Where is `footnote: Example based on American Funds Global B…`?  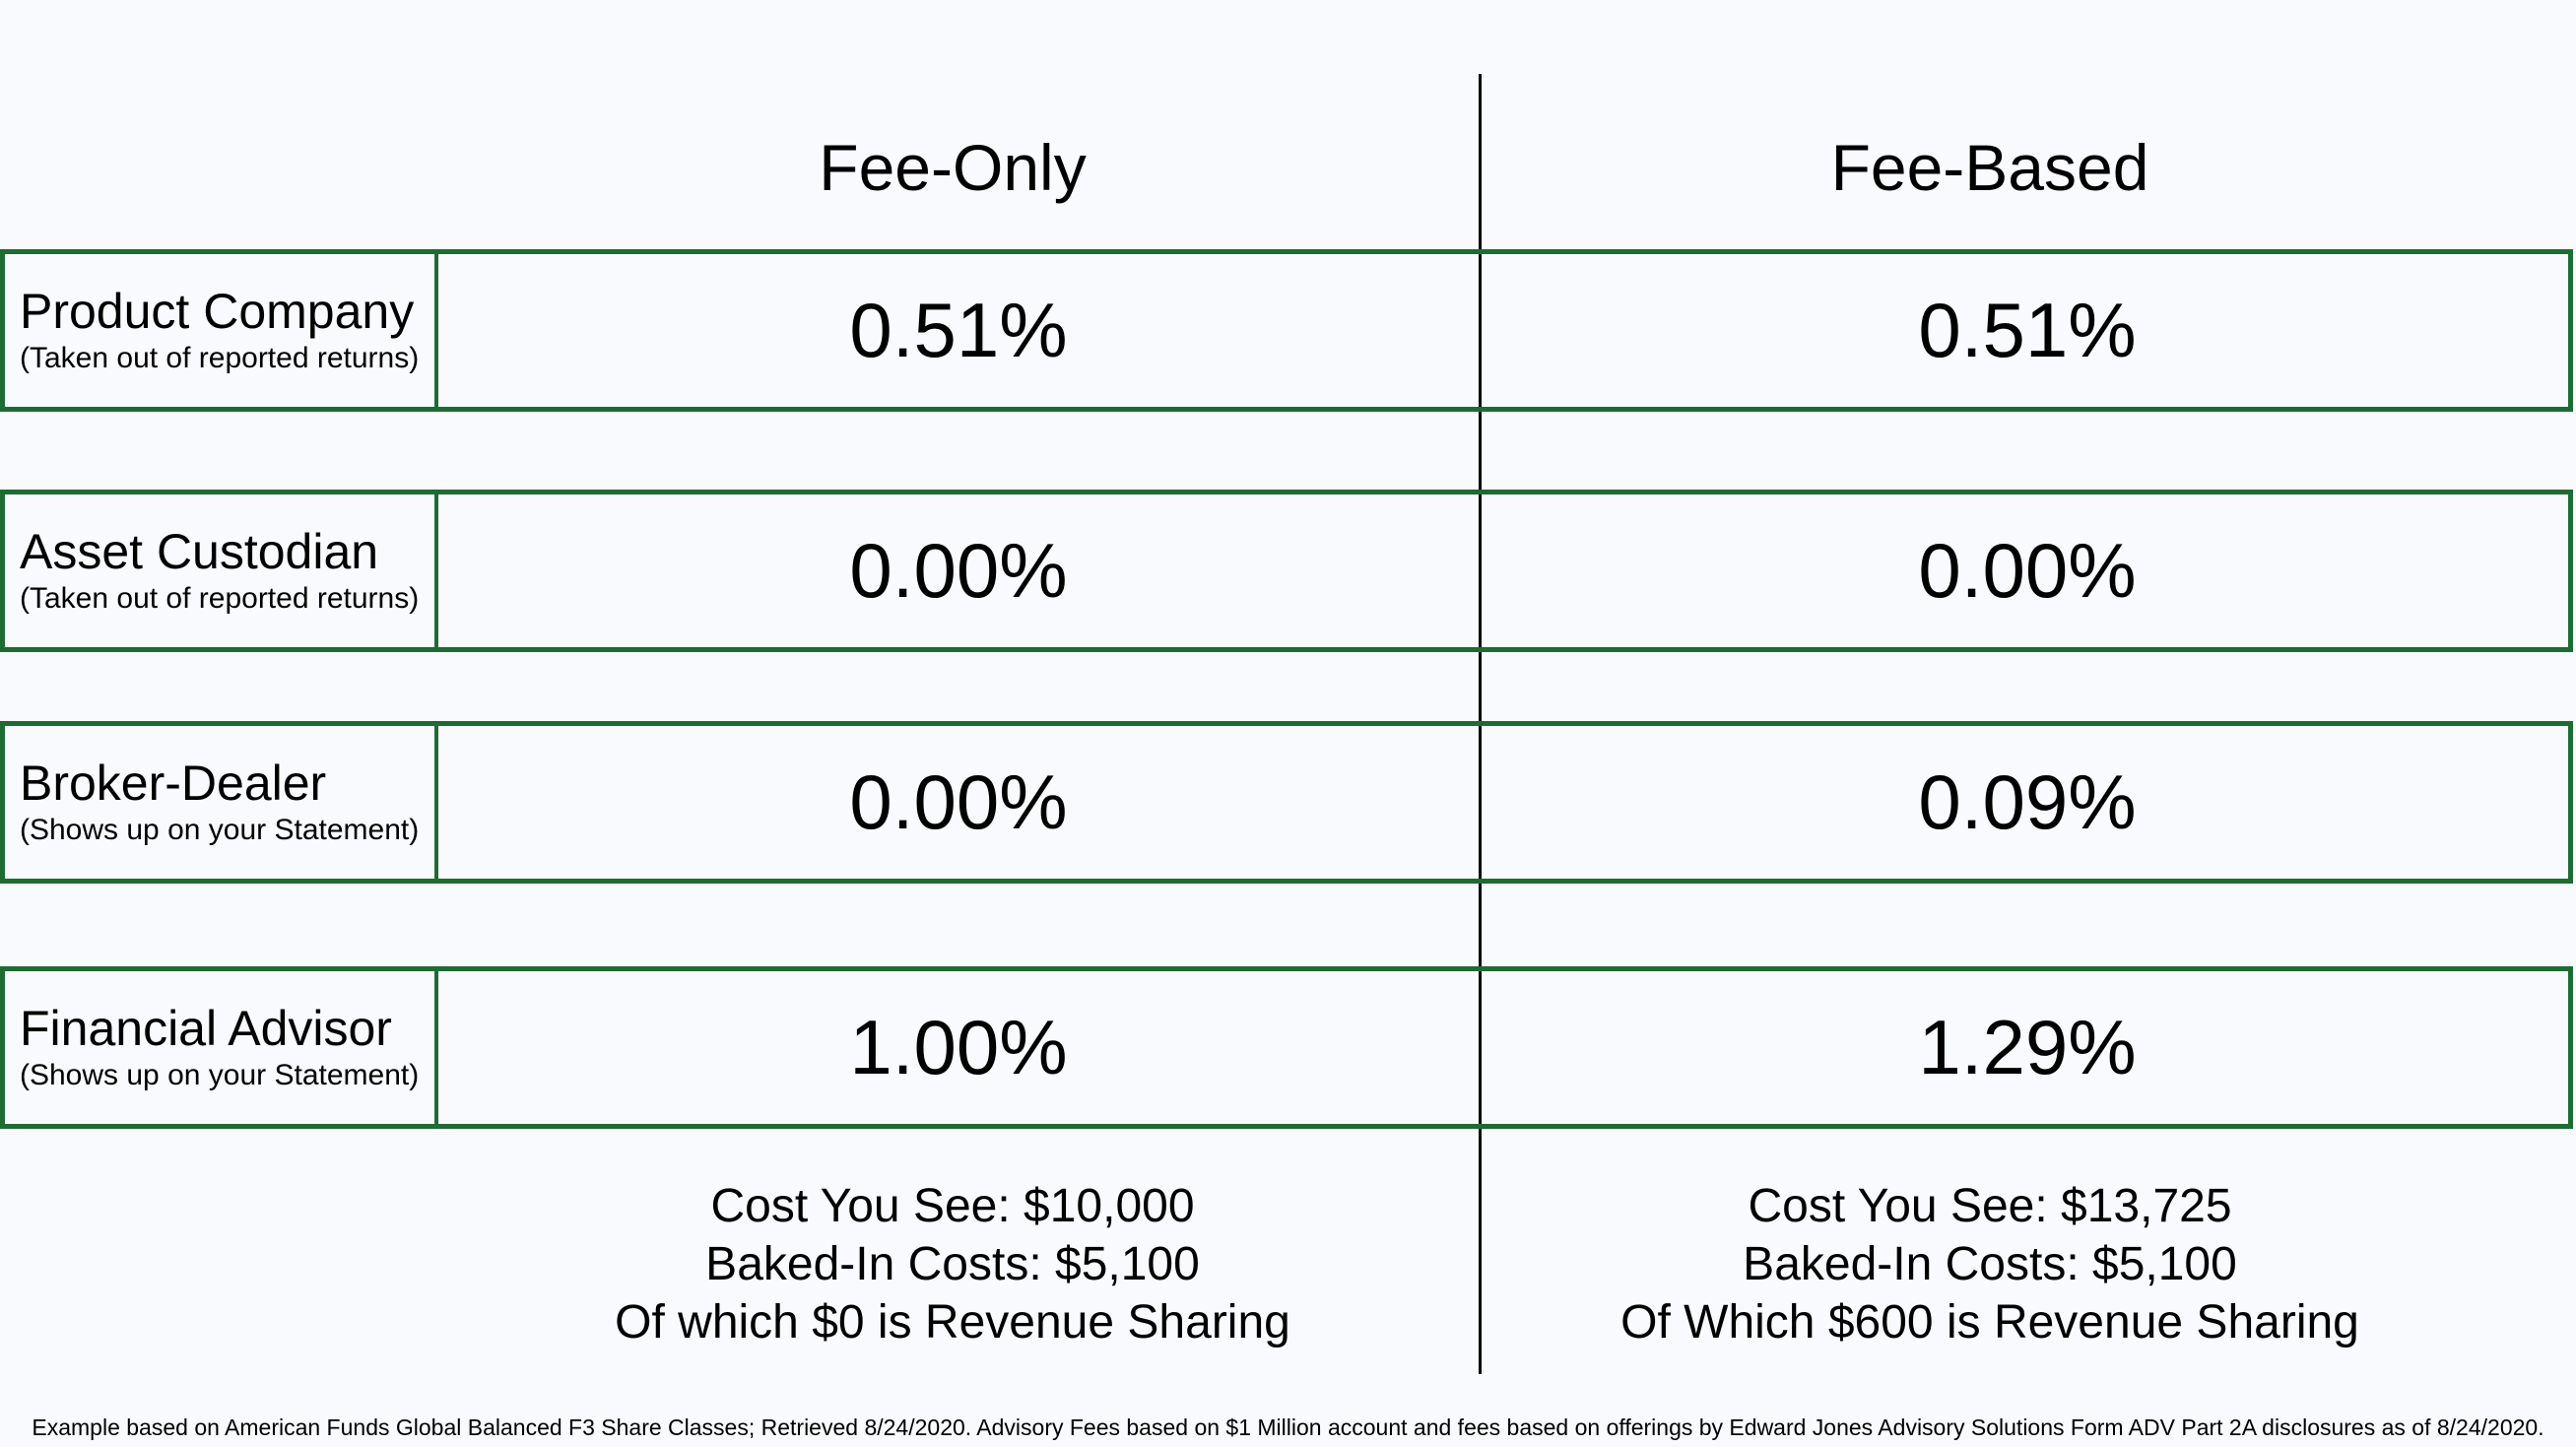 footnote: Example based on American Funds Global B… is located at coordinates (1288, 1427).